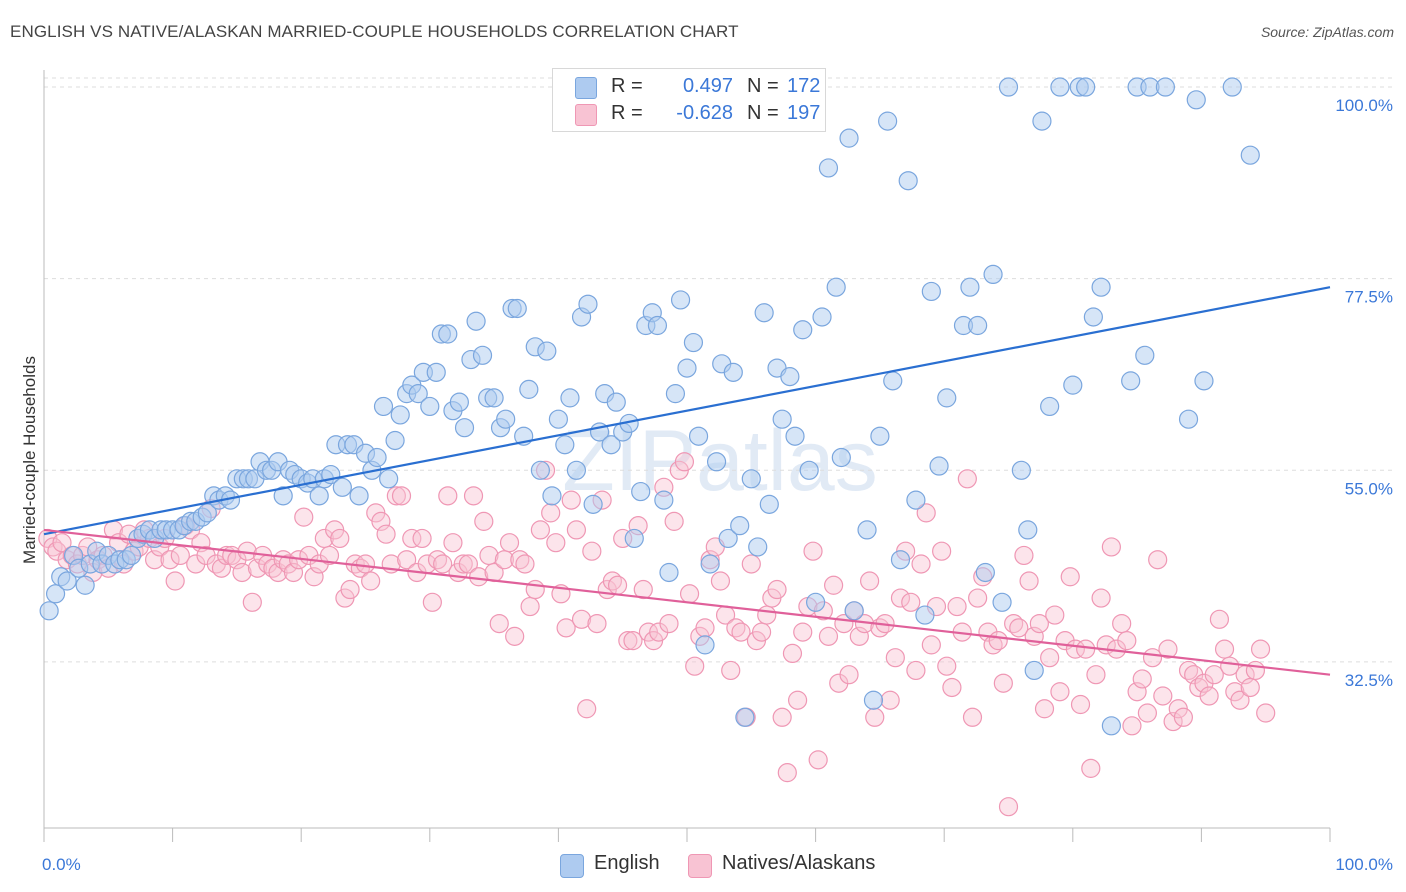 This screenshot has width=1406, height=892. Describe the element at coordinates (1369, 680) in the screenshot. I see `y-tick-label: 32.5%` at that location.